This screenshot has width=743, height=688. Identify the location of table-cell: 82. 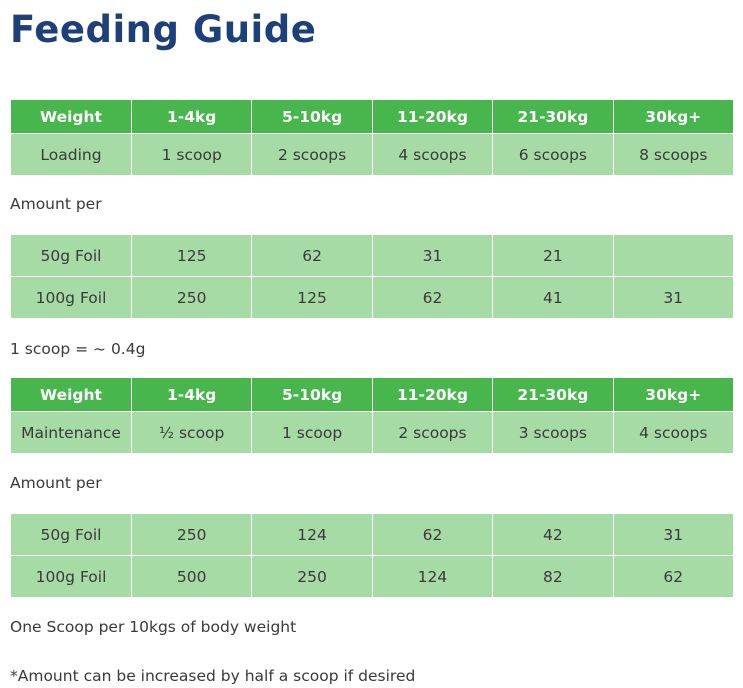
(553, 576).